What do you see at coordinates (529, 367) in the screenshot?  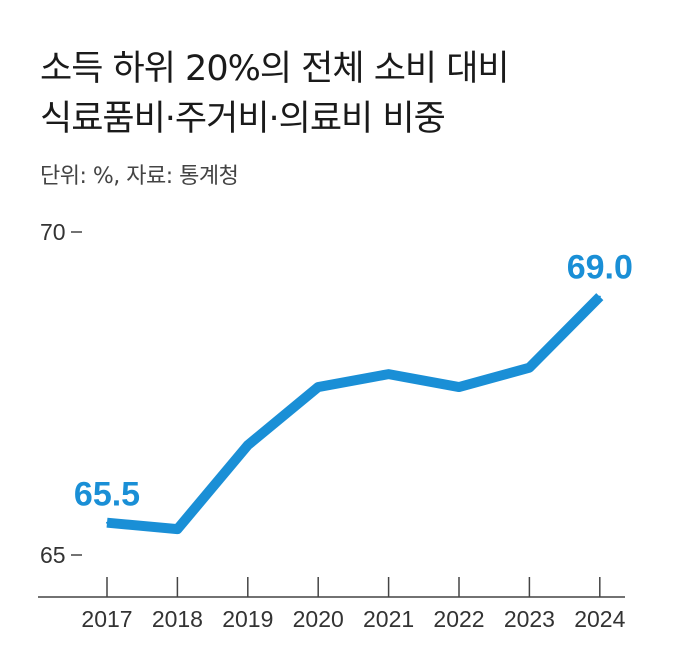 I see `data-point-2023` at bounding box center [529, 367].